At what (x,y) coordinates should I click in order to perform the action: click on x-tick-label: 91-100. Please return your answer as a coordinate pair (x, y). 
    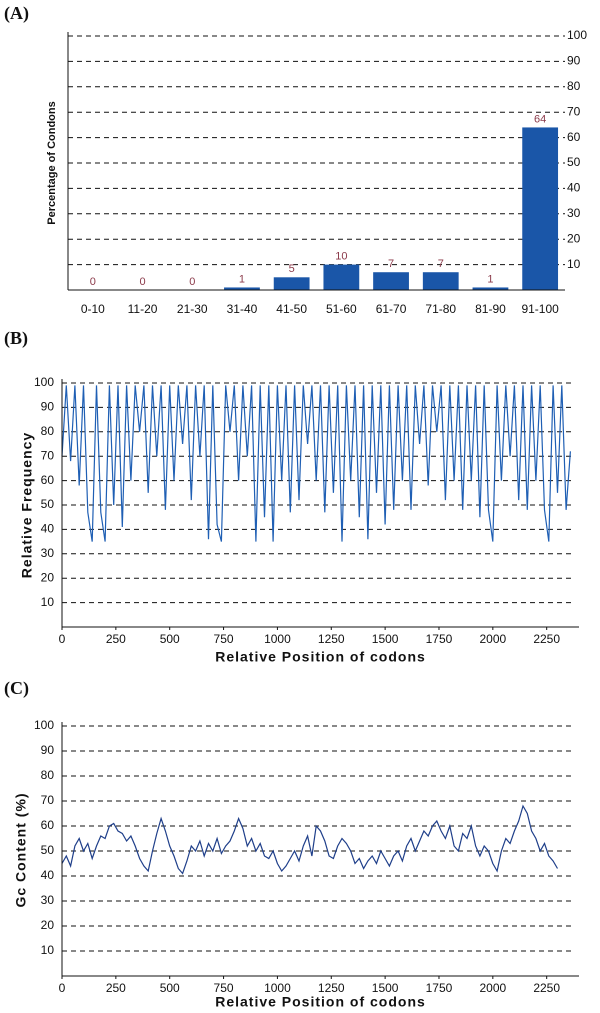
    Looking at the image, I should click on (540, 309).